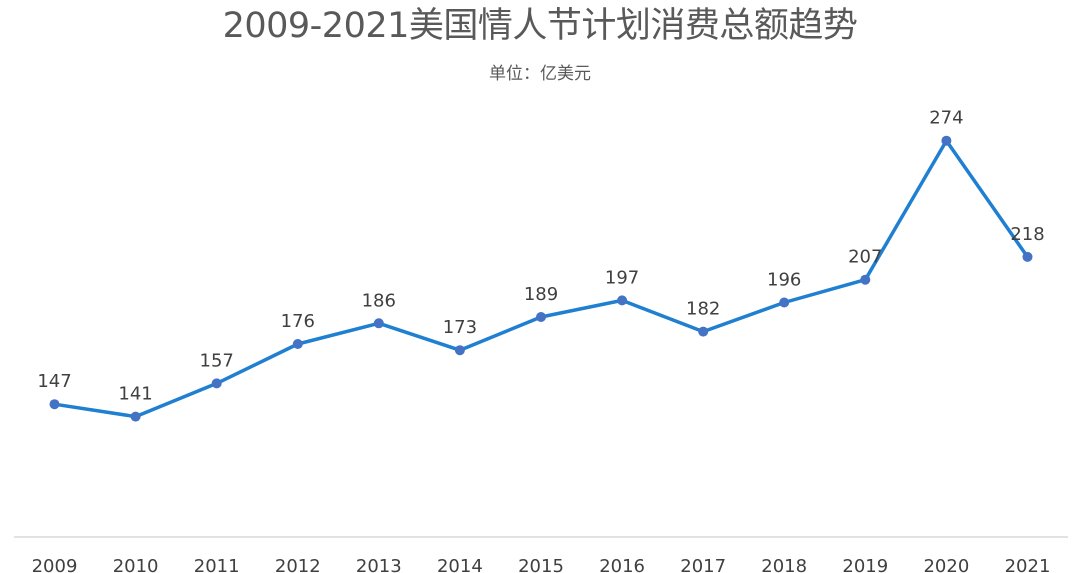  What do you see at coordinates (865, 564) in the screenshot?
I see `x-tick-label-2019: 2019` at bounding box center [865, 564].